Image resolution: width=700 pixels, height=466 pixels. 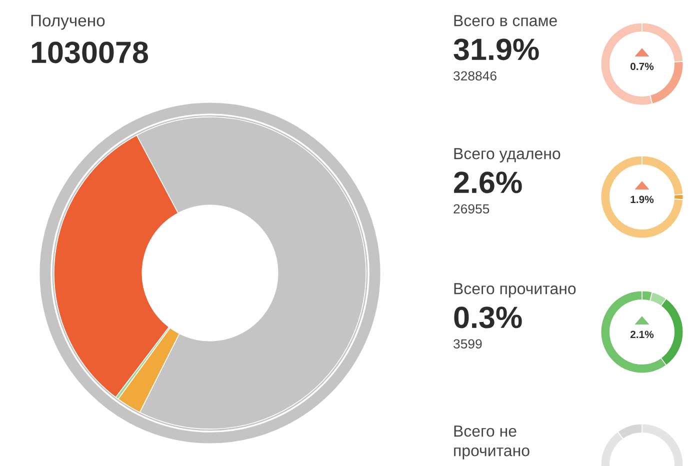 I want to click on chart-subtitle: 0.3%, so click(x=488, y=317).